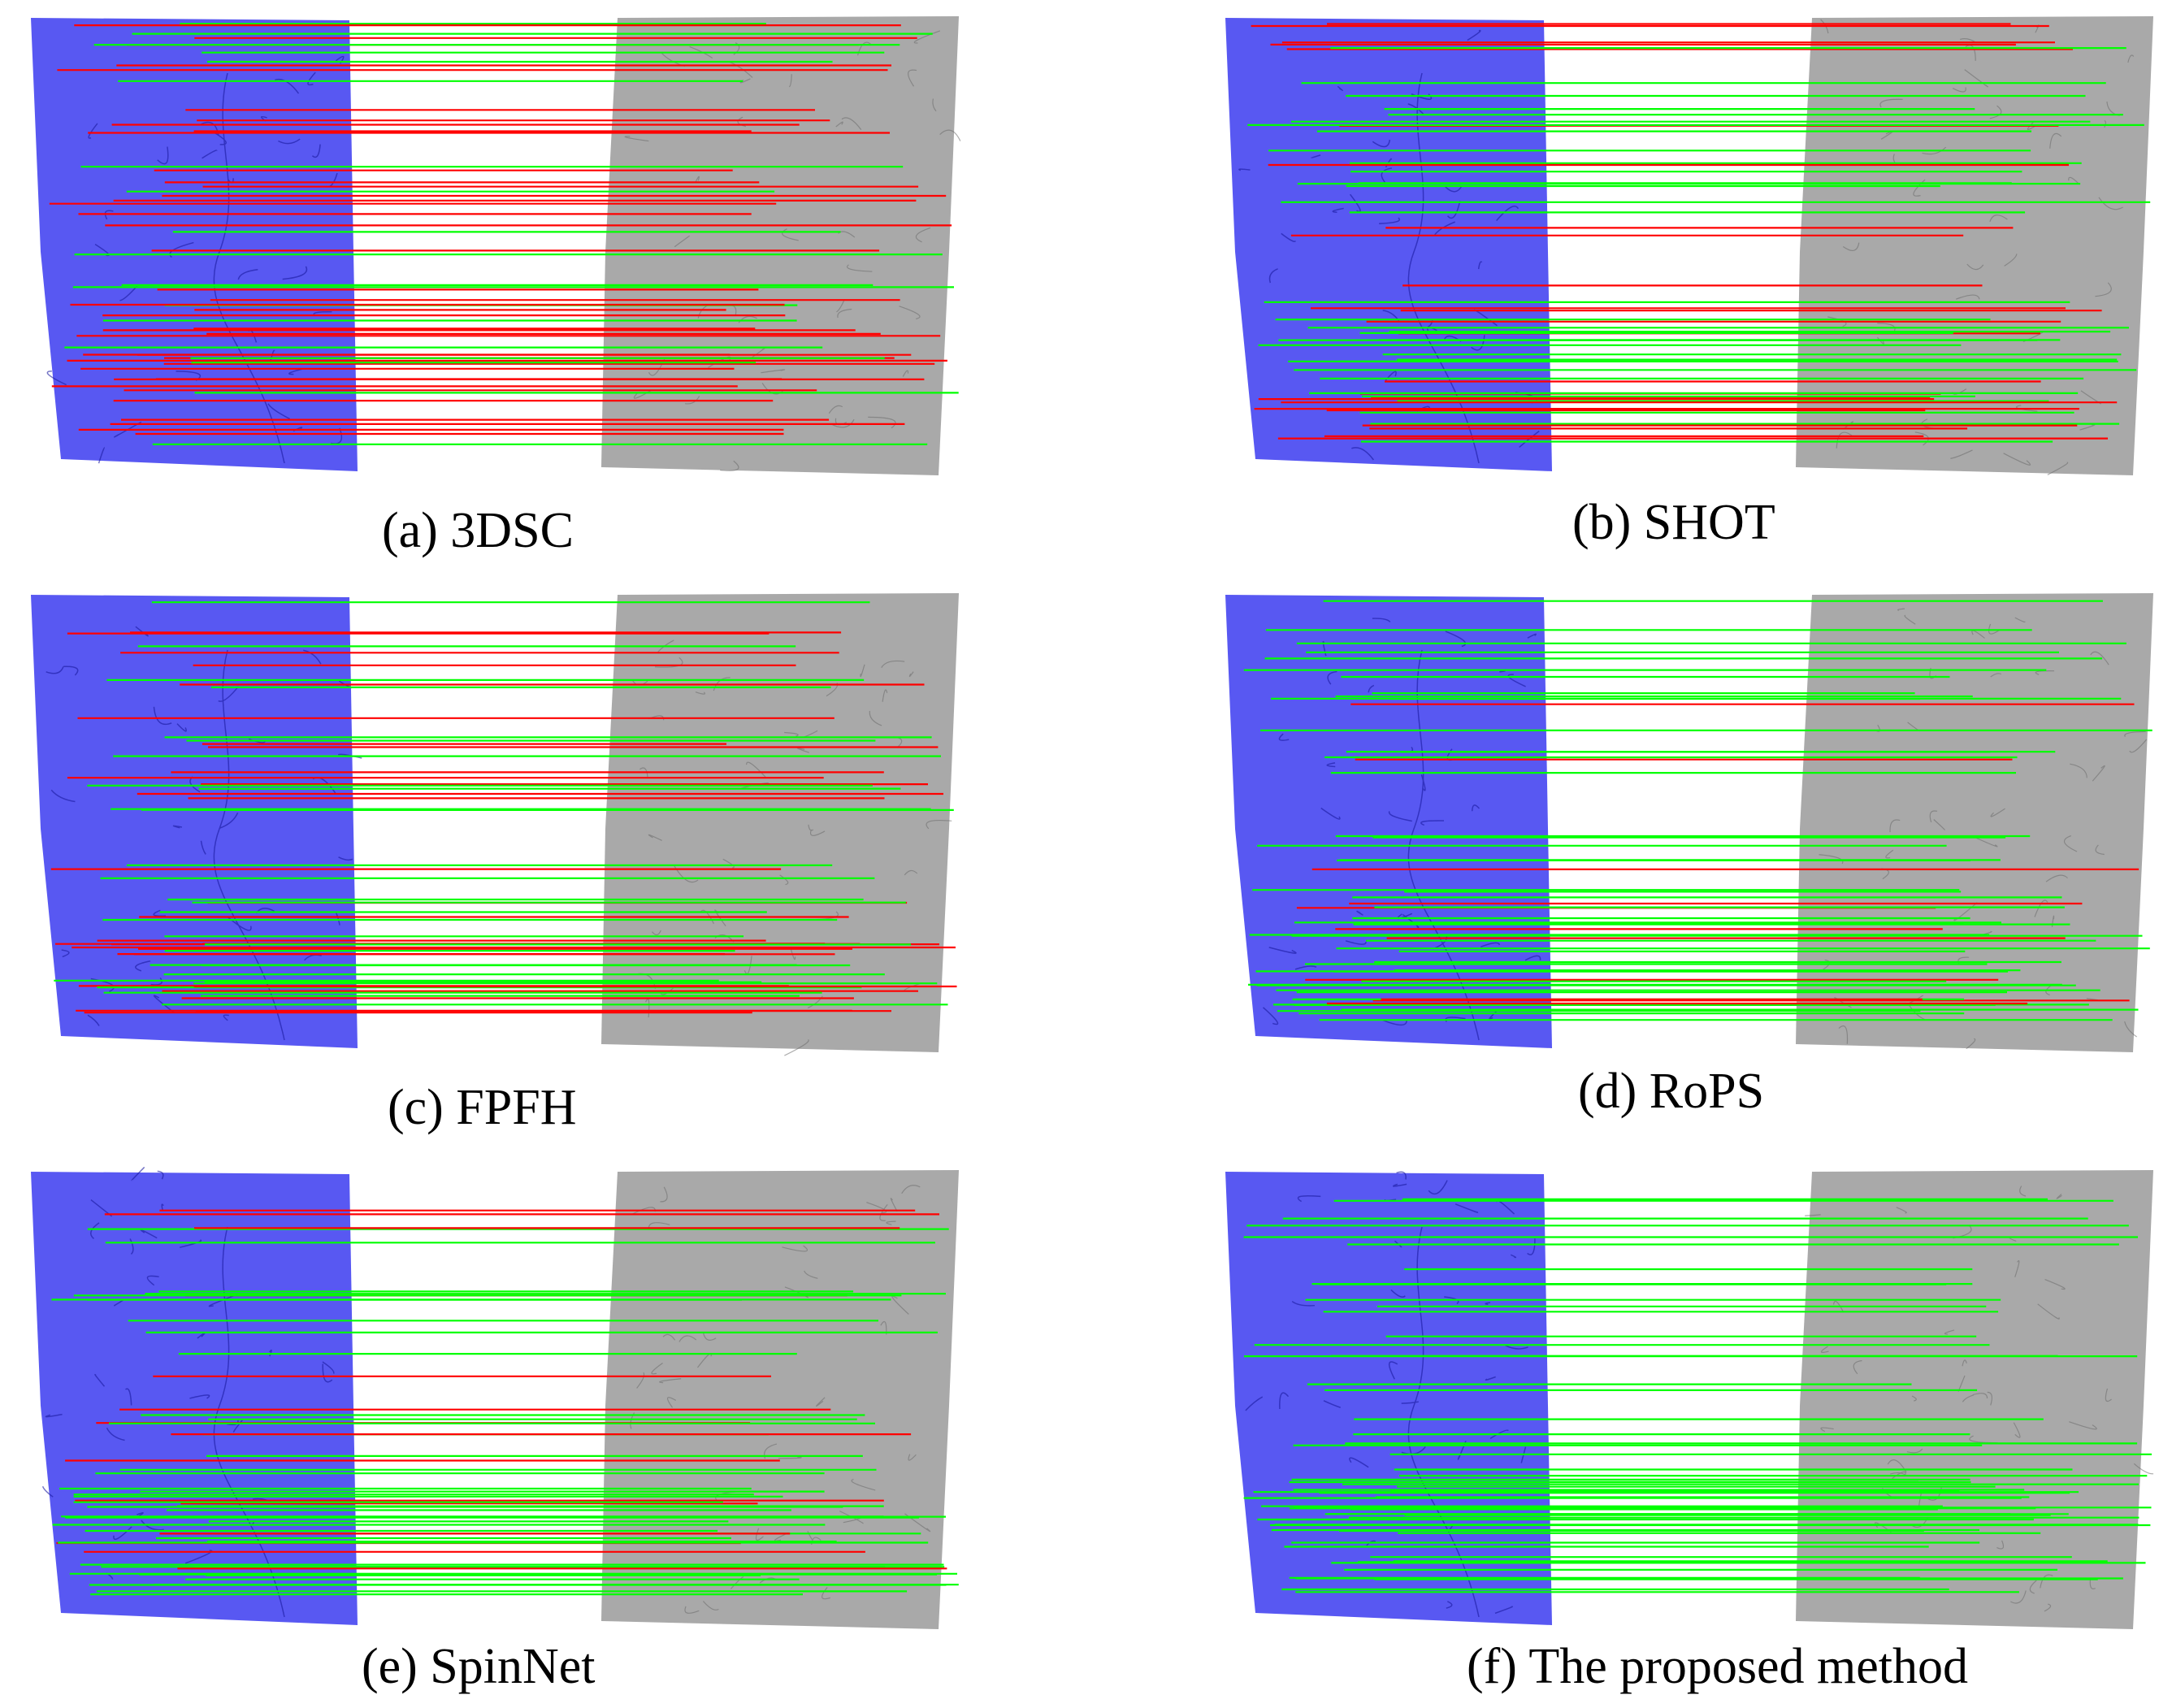  I want to click on panel-f-proposed, so click(1690, 1401).